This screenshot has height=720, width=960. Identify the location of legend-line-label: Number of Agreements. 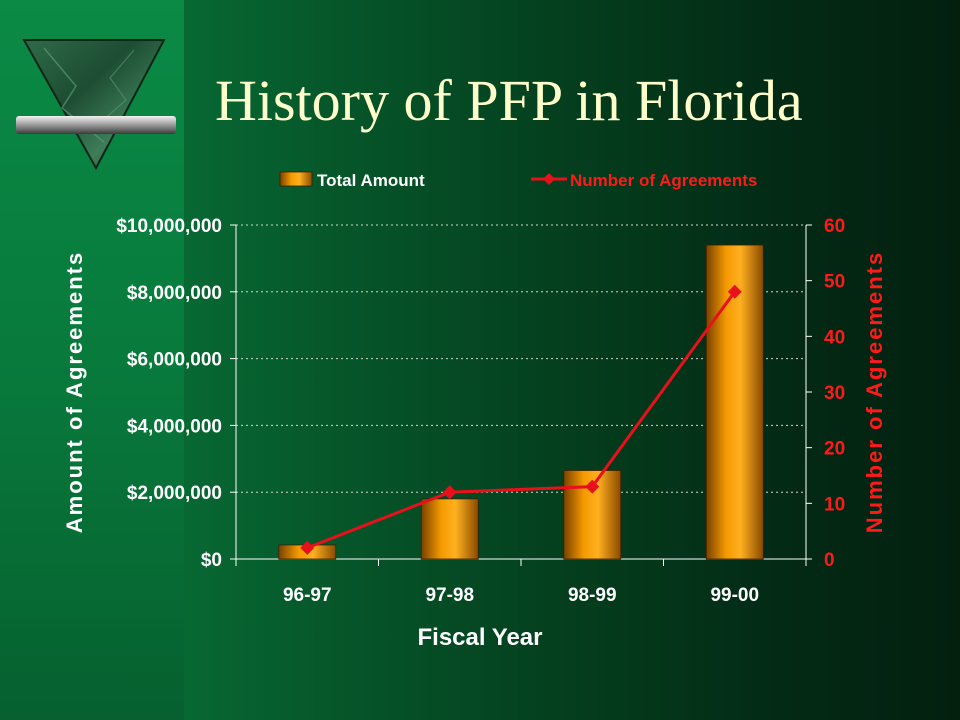
(663, 180).